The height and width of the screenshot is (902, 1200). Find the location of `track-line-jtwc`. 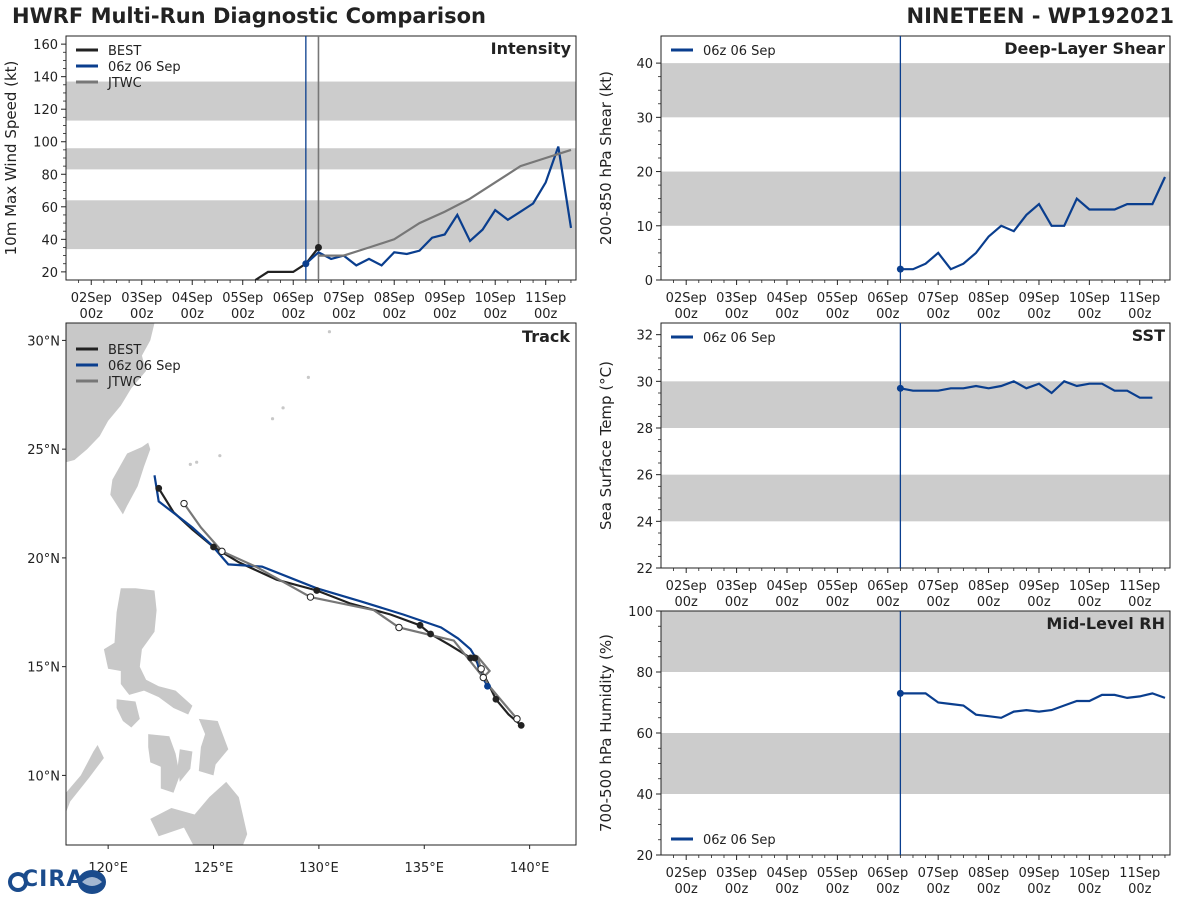

track-line-jtwc is located at coordinates (350, 611).